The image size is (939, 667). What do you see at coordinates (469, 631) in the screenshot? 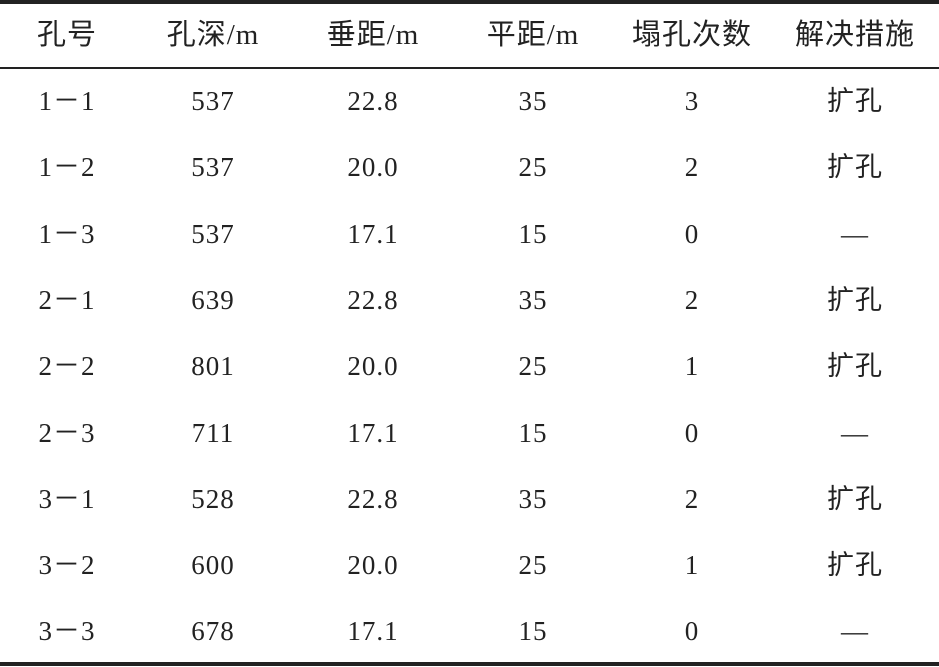
I see `table-row: 3－3 678 17.1 15 0 —` at bounding box center [469, 631].